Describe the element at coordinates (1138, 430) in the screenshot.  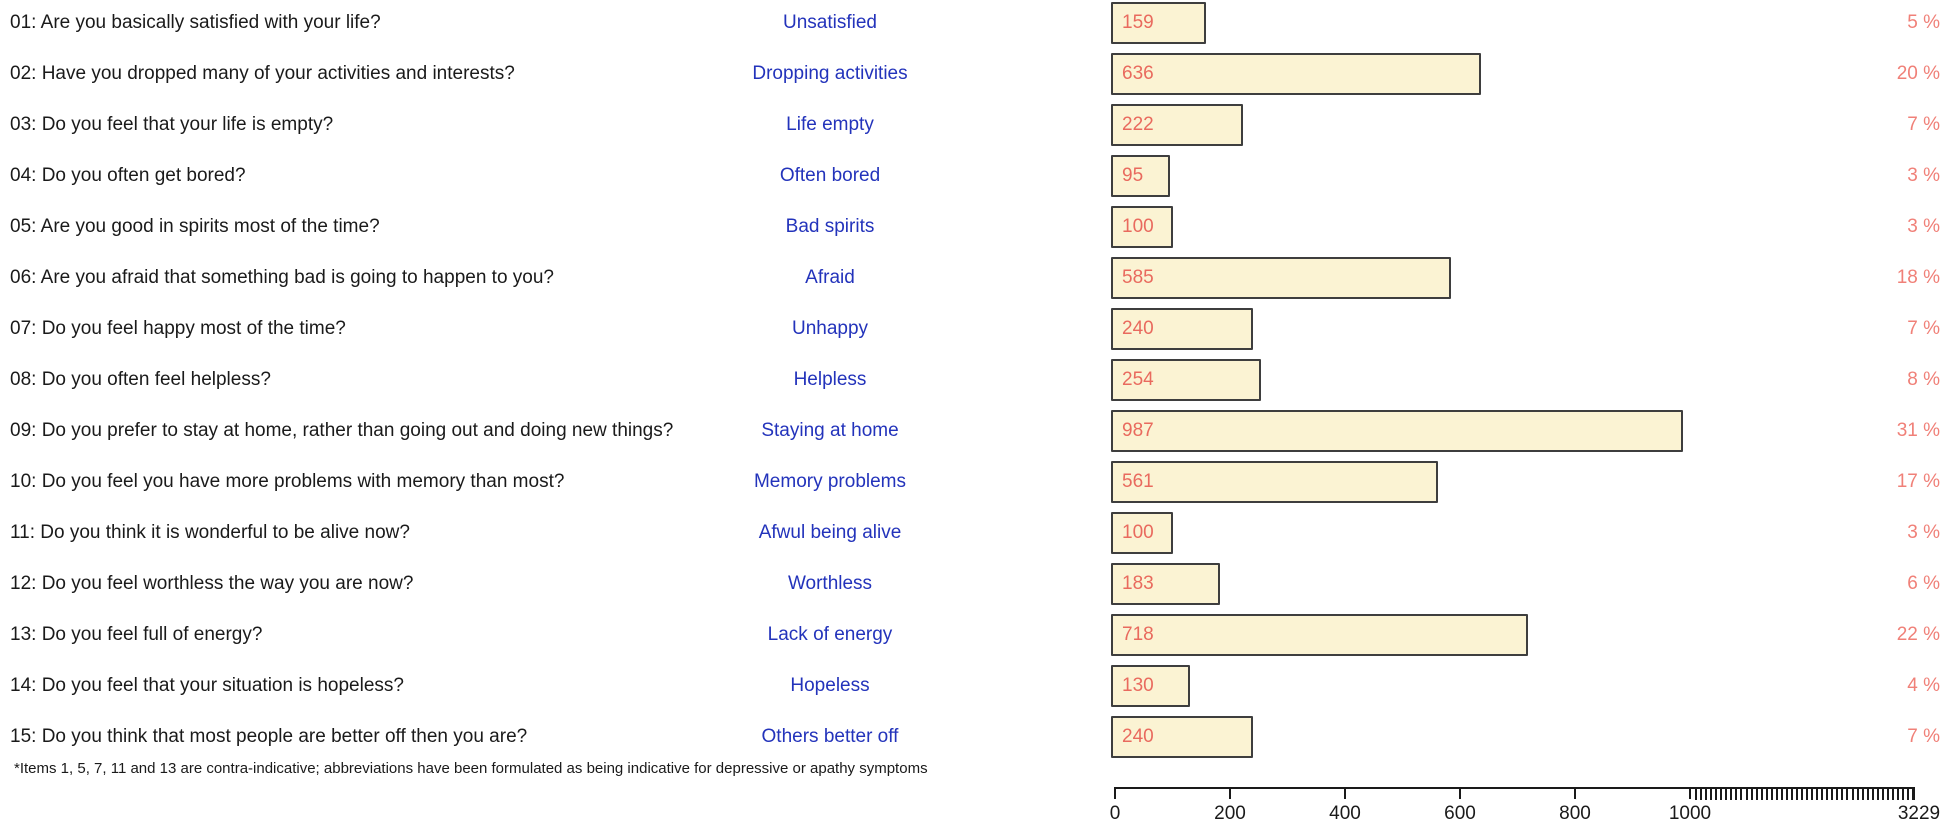
I see `count-value: 987` at that location.